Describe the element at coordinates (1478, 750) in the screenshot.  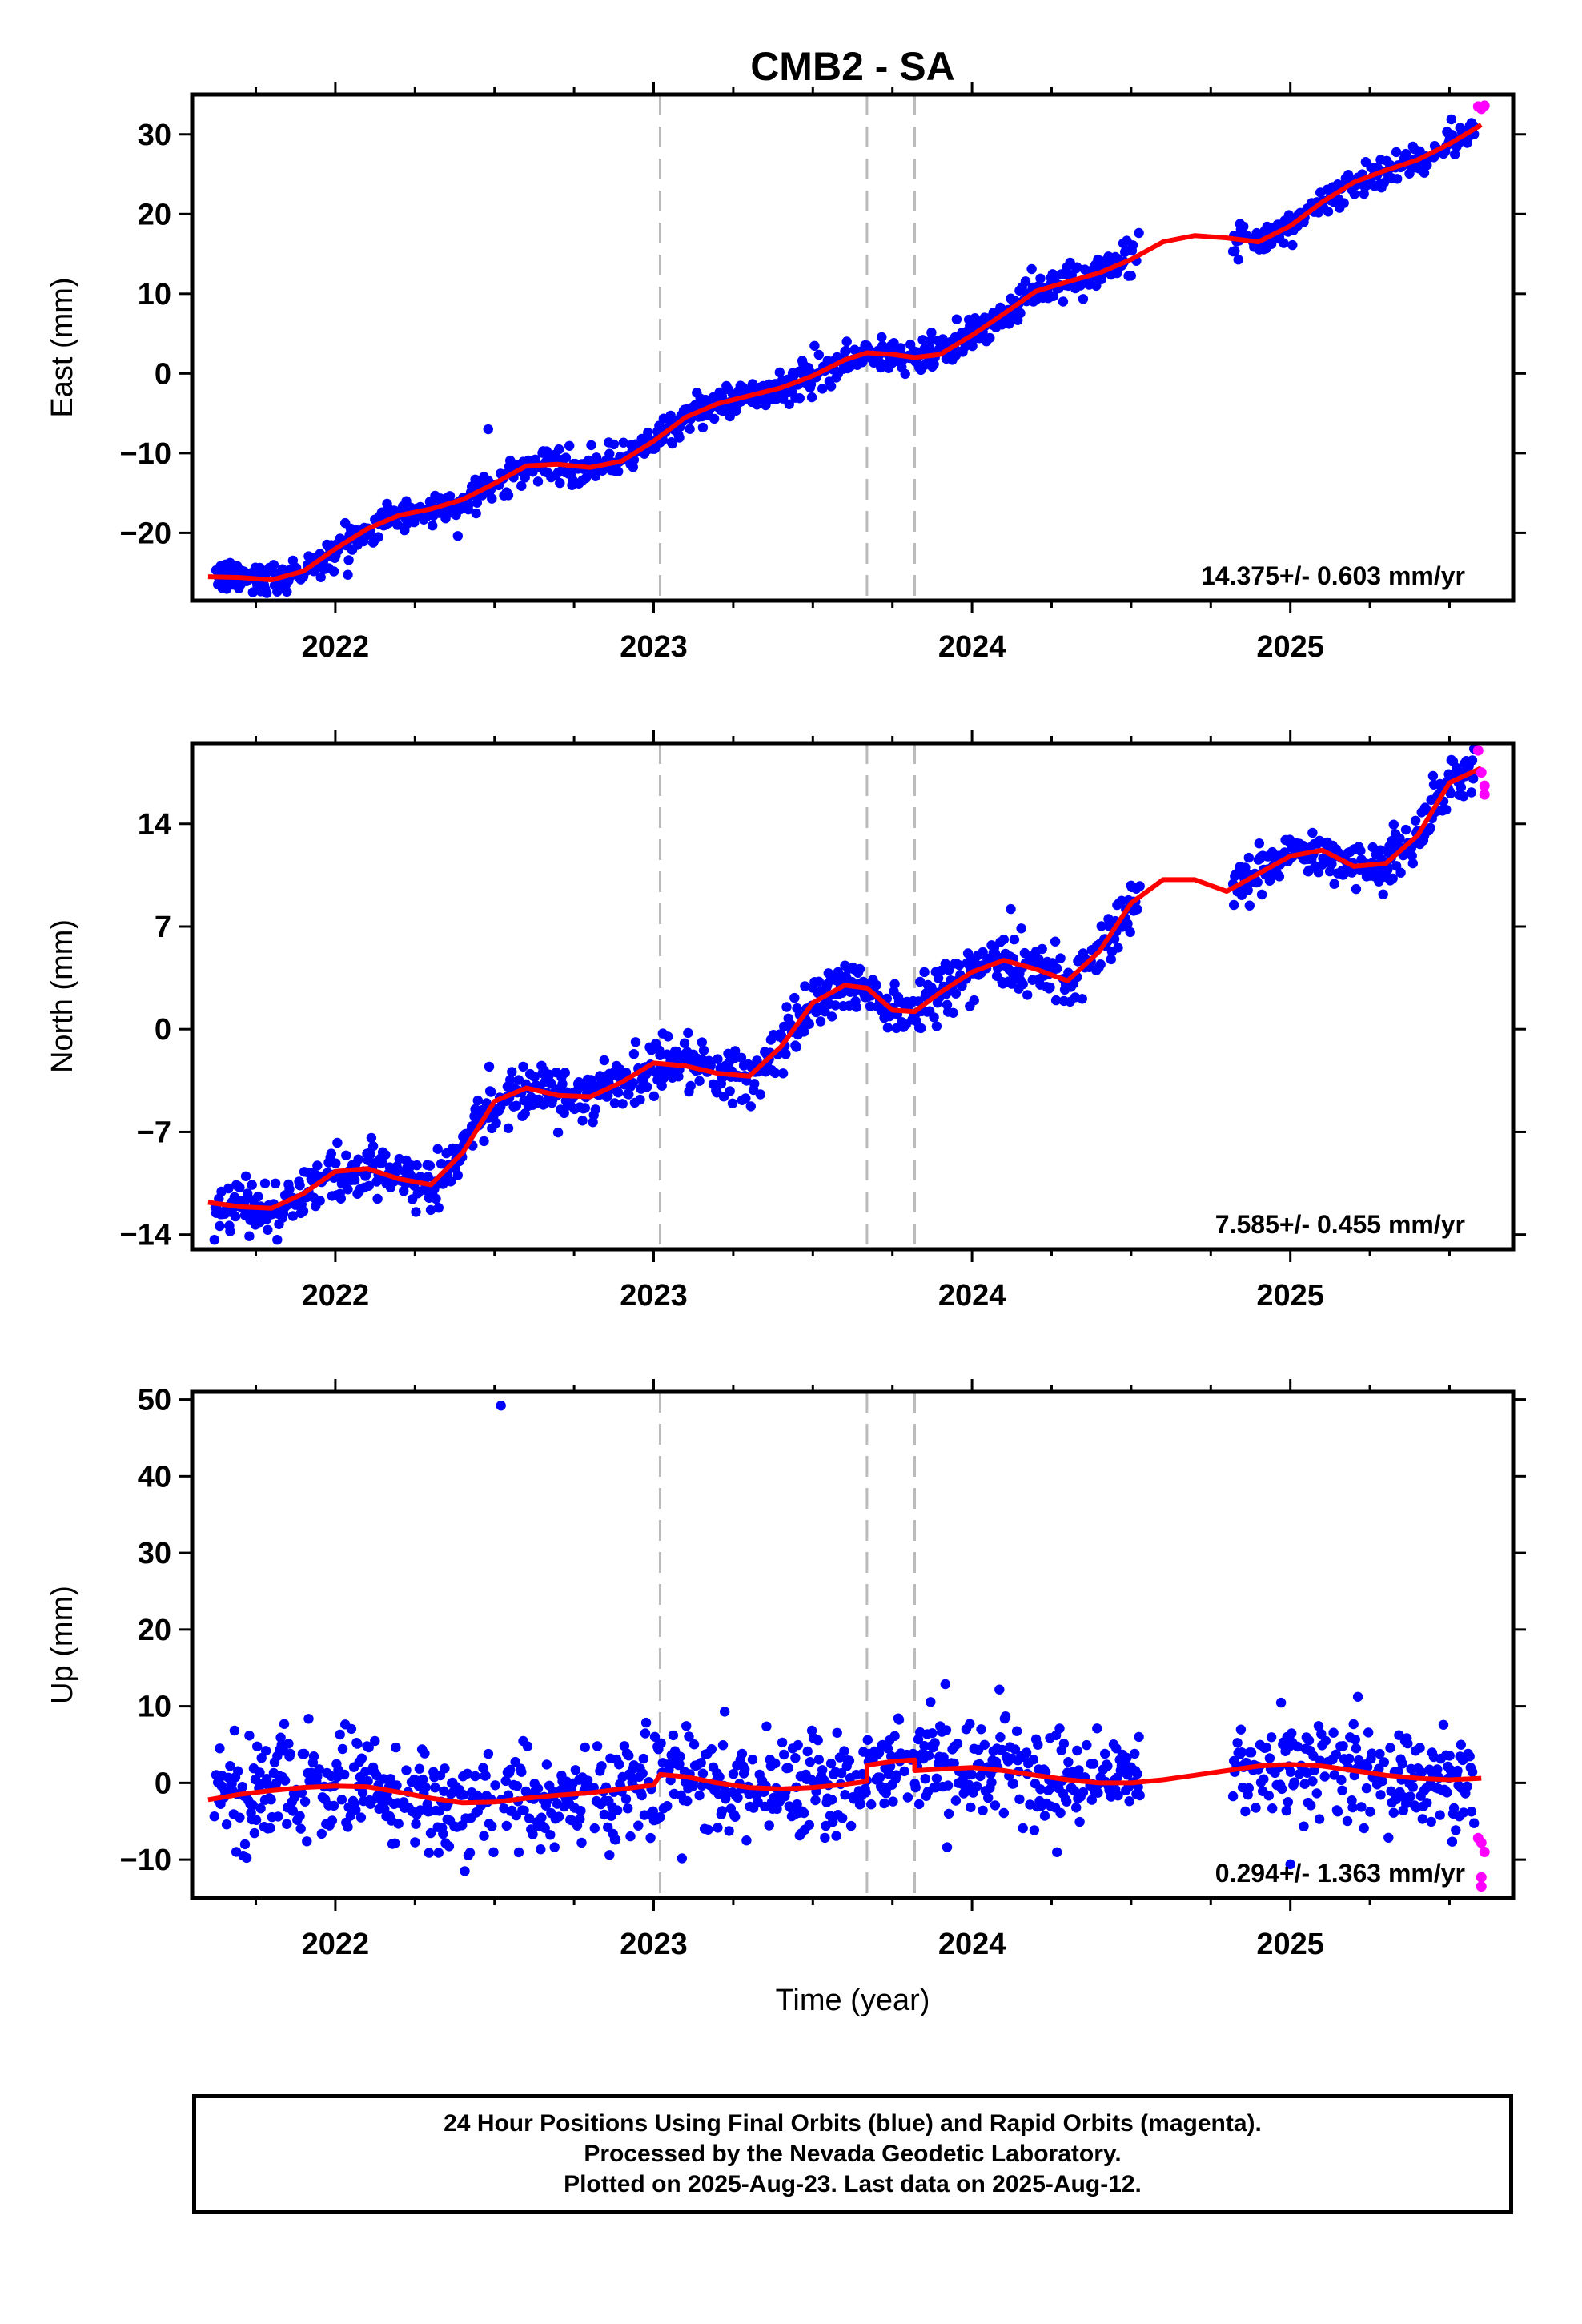
I see `rapid-orbit-point` at that location.